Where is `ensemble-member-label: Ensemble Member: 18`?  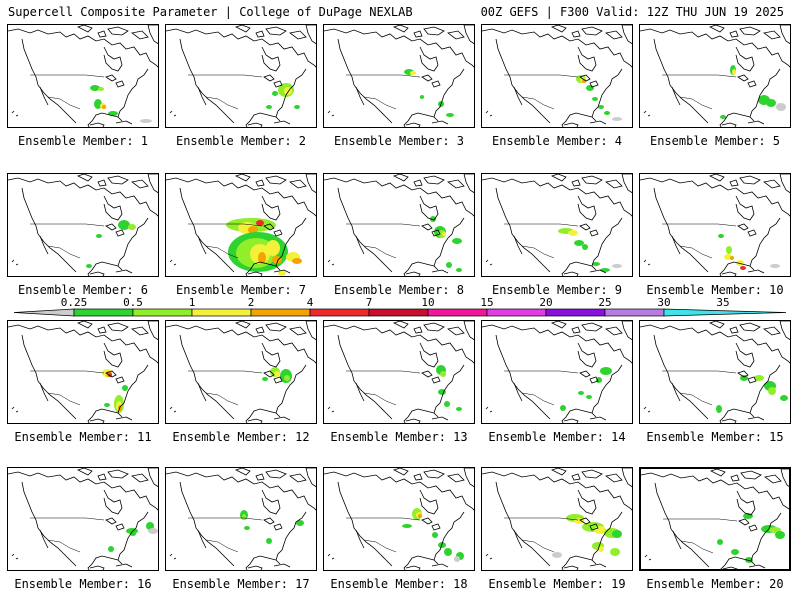 ensemble-member-label: Ensemble Member: 18 is located at coordinates (399, 584).